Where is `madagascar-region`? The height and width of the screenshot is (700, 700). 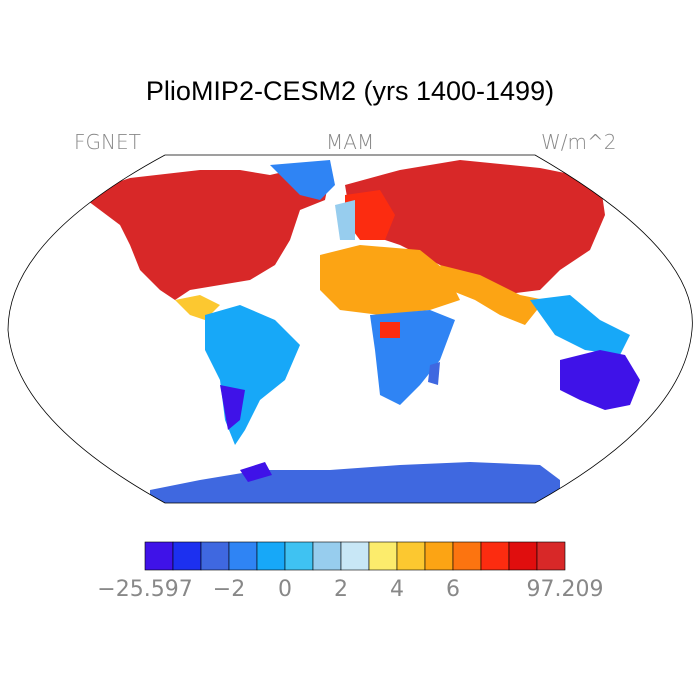
madagascar-region is located at coordinates (434, 373).